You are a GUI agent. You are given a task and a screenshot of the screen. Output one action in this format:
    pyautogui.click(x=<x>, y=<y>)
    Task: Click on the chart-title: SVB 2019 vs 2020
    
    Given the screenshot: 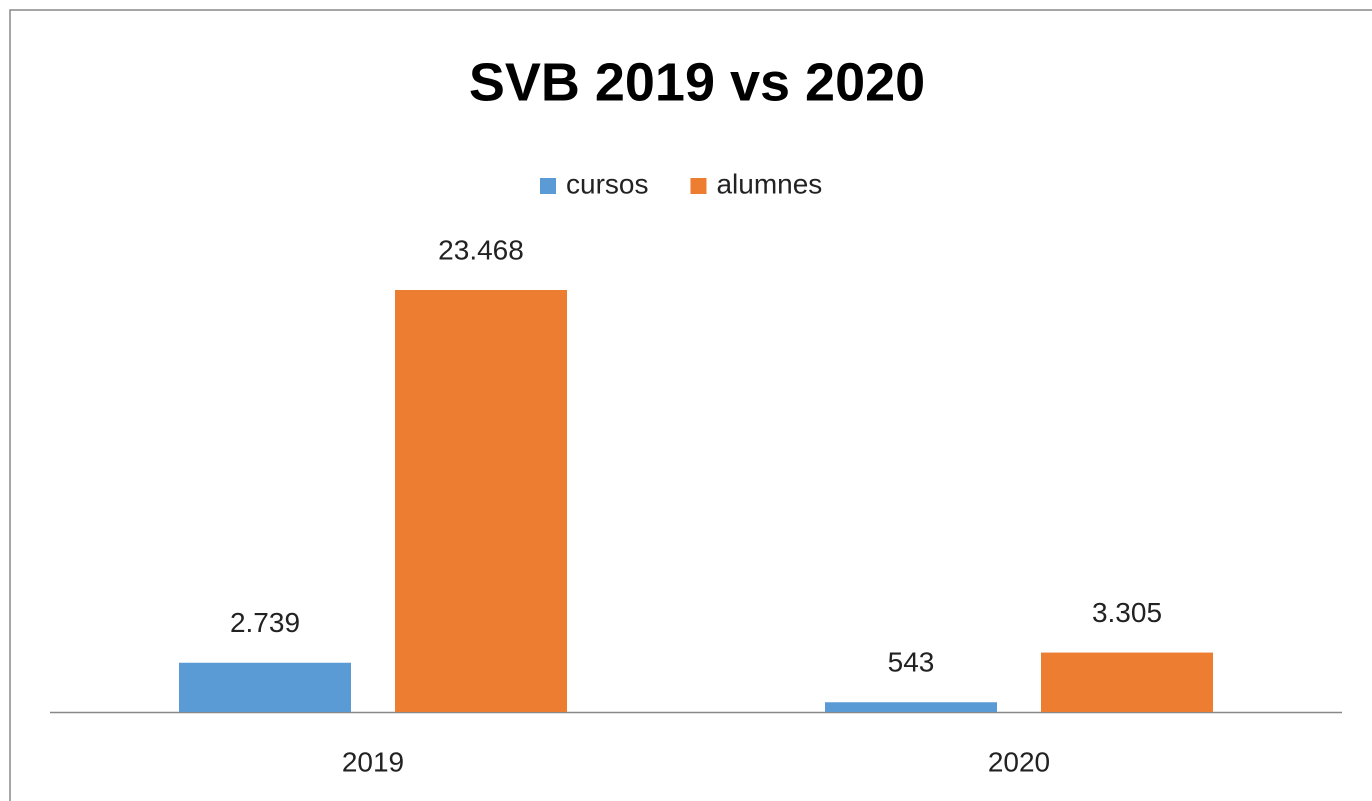 What is the action you would take?
    pyautogui.click(x=697, y=82)
    